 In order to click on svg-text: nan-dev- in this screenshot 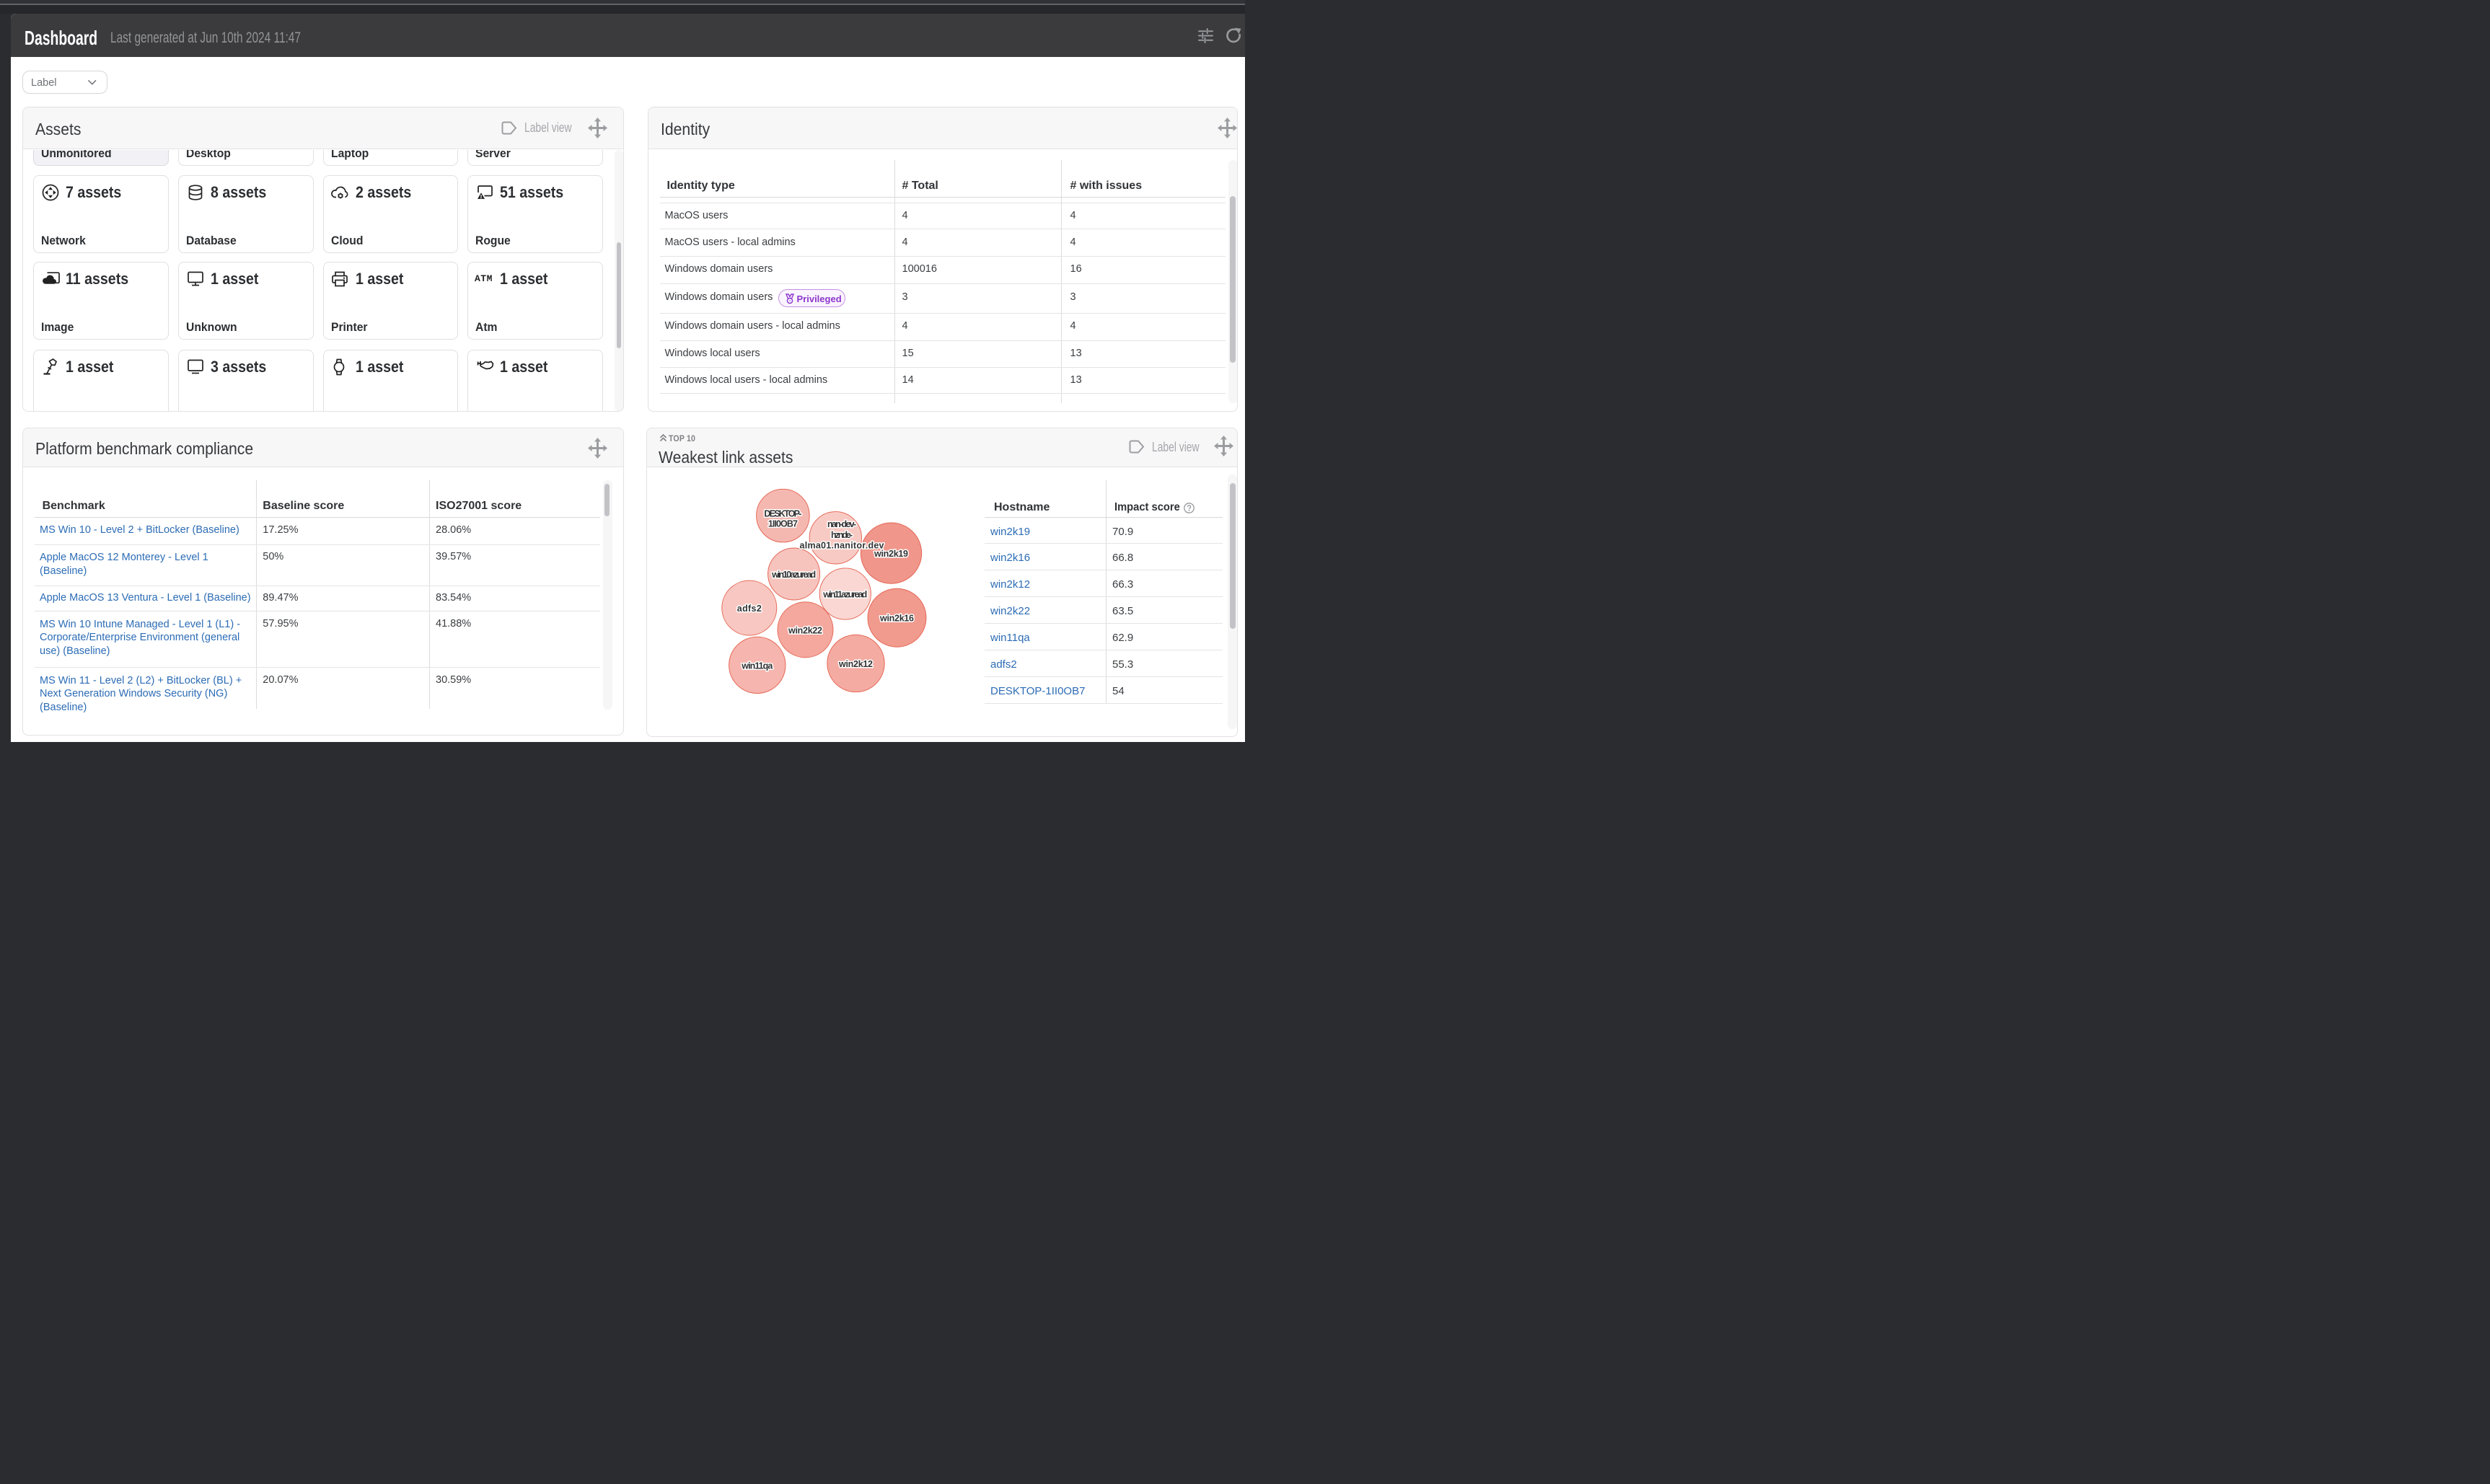, I will do `click(841, 524)`.